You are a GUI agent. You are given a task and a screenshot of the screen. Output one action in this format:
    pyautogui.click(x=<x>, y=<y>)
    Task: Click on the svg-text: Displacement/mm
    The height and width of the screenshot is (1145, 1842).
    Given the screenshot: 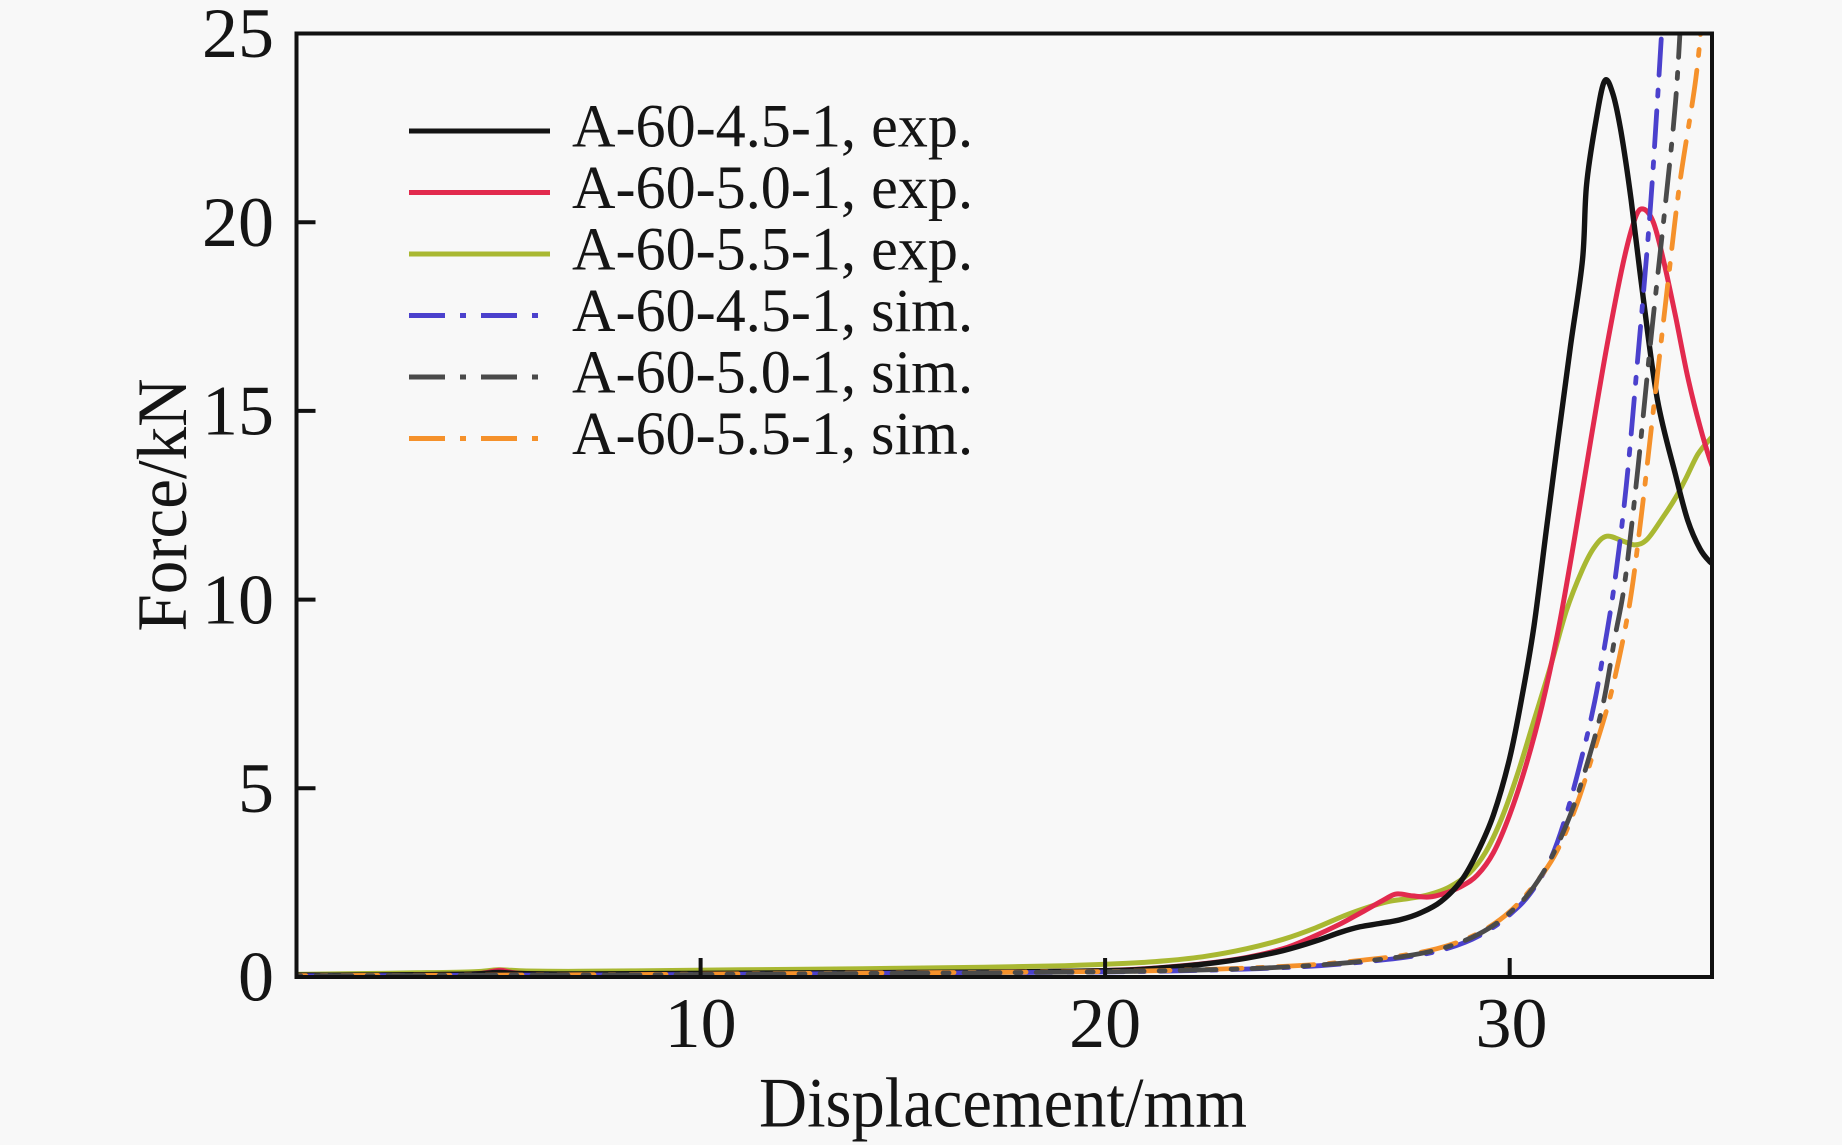 What is the action you would take?
    pyautogui.click(x=1003, y=1104)
    